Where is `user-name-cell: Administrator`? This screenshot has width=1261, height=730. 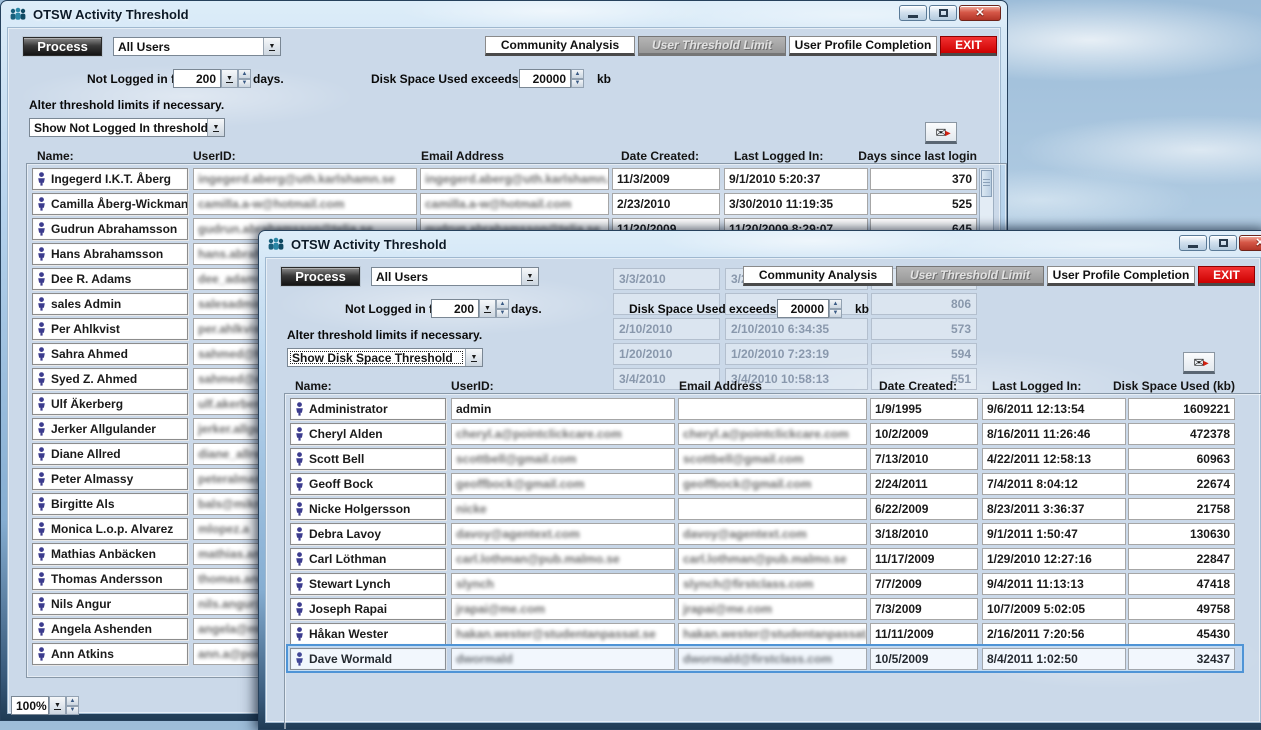 user-name-cell: Administrator is located at coordinates (368, 409).